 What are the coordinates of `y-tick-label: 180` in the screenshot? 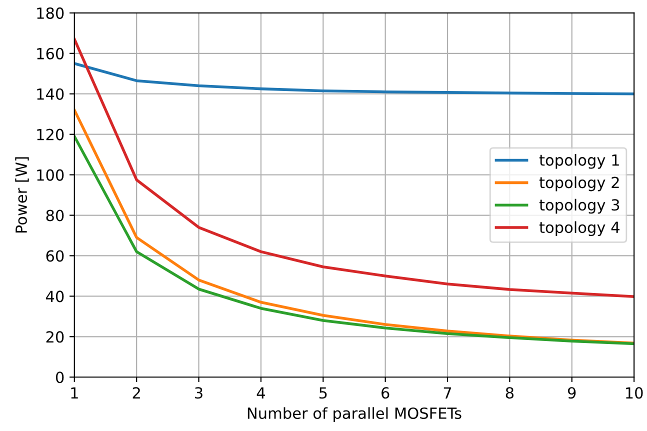 It's located at (50, 13).